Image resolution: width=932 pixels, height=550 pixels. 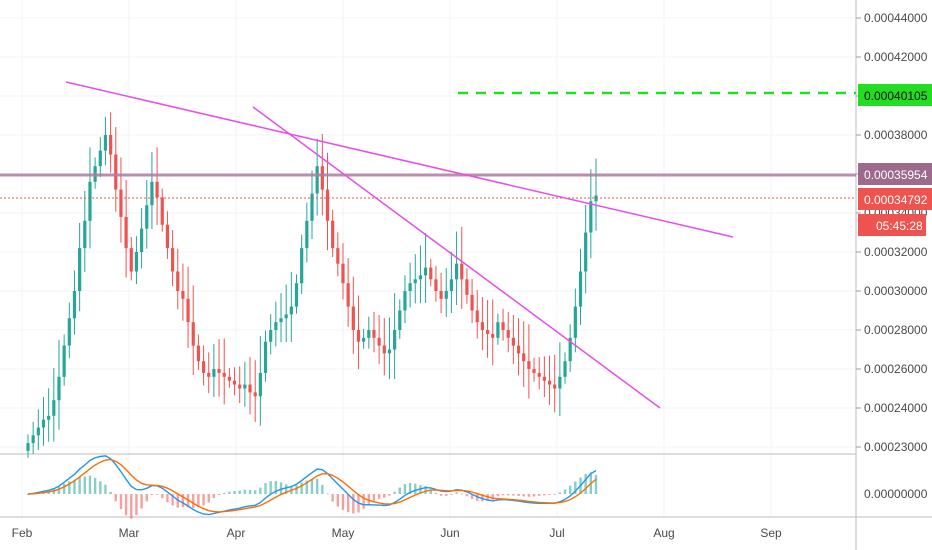 What do you see at coordinates (896, 330) in the screenshot?
I see `price-tick-label: 0.00028000` at bounding box center [896, 330].